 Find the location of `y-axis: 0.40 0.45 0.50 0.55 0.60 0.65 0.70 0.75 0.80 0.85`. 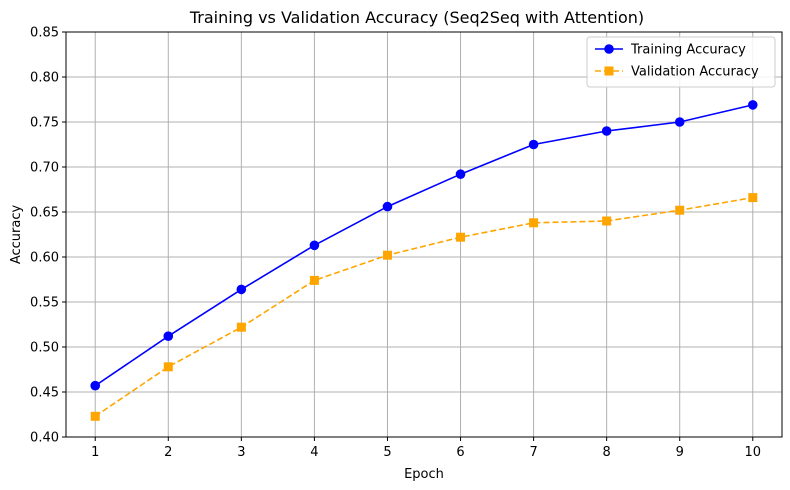

y-axis: 0.40 0.45 0.50 0.55 0.60 0.65 0.70 0.75 0.80 0.85 is located at coordinates (48, 236).